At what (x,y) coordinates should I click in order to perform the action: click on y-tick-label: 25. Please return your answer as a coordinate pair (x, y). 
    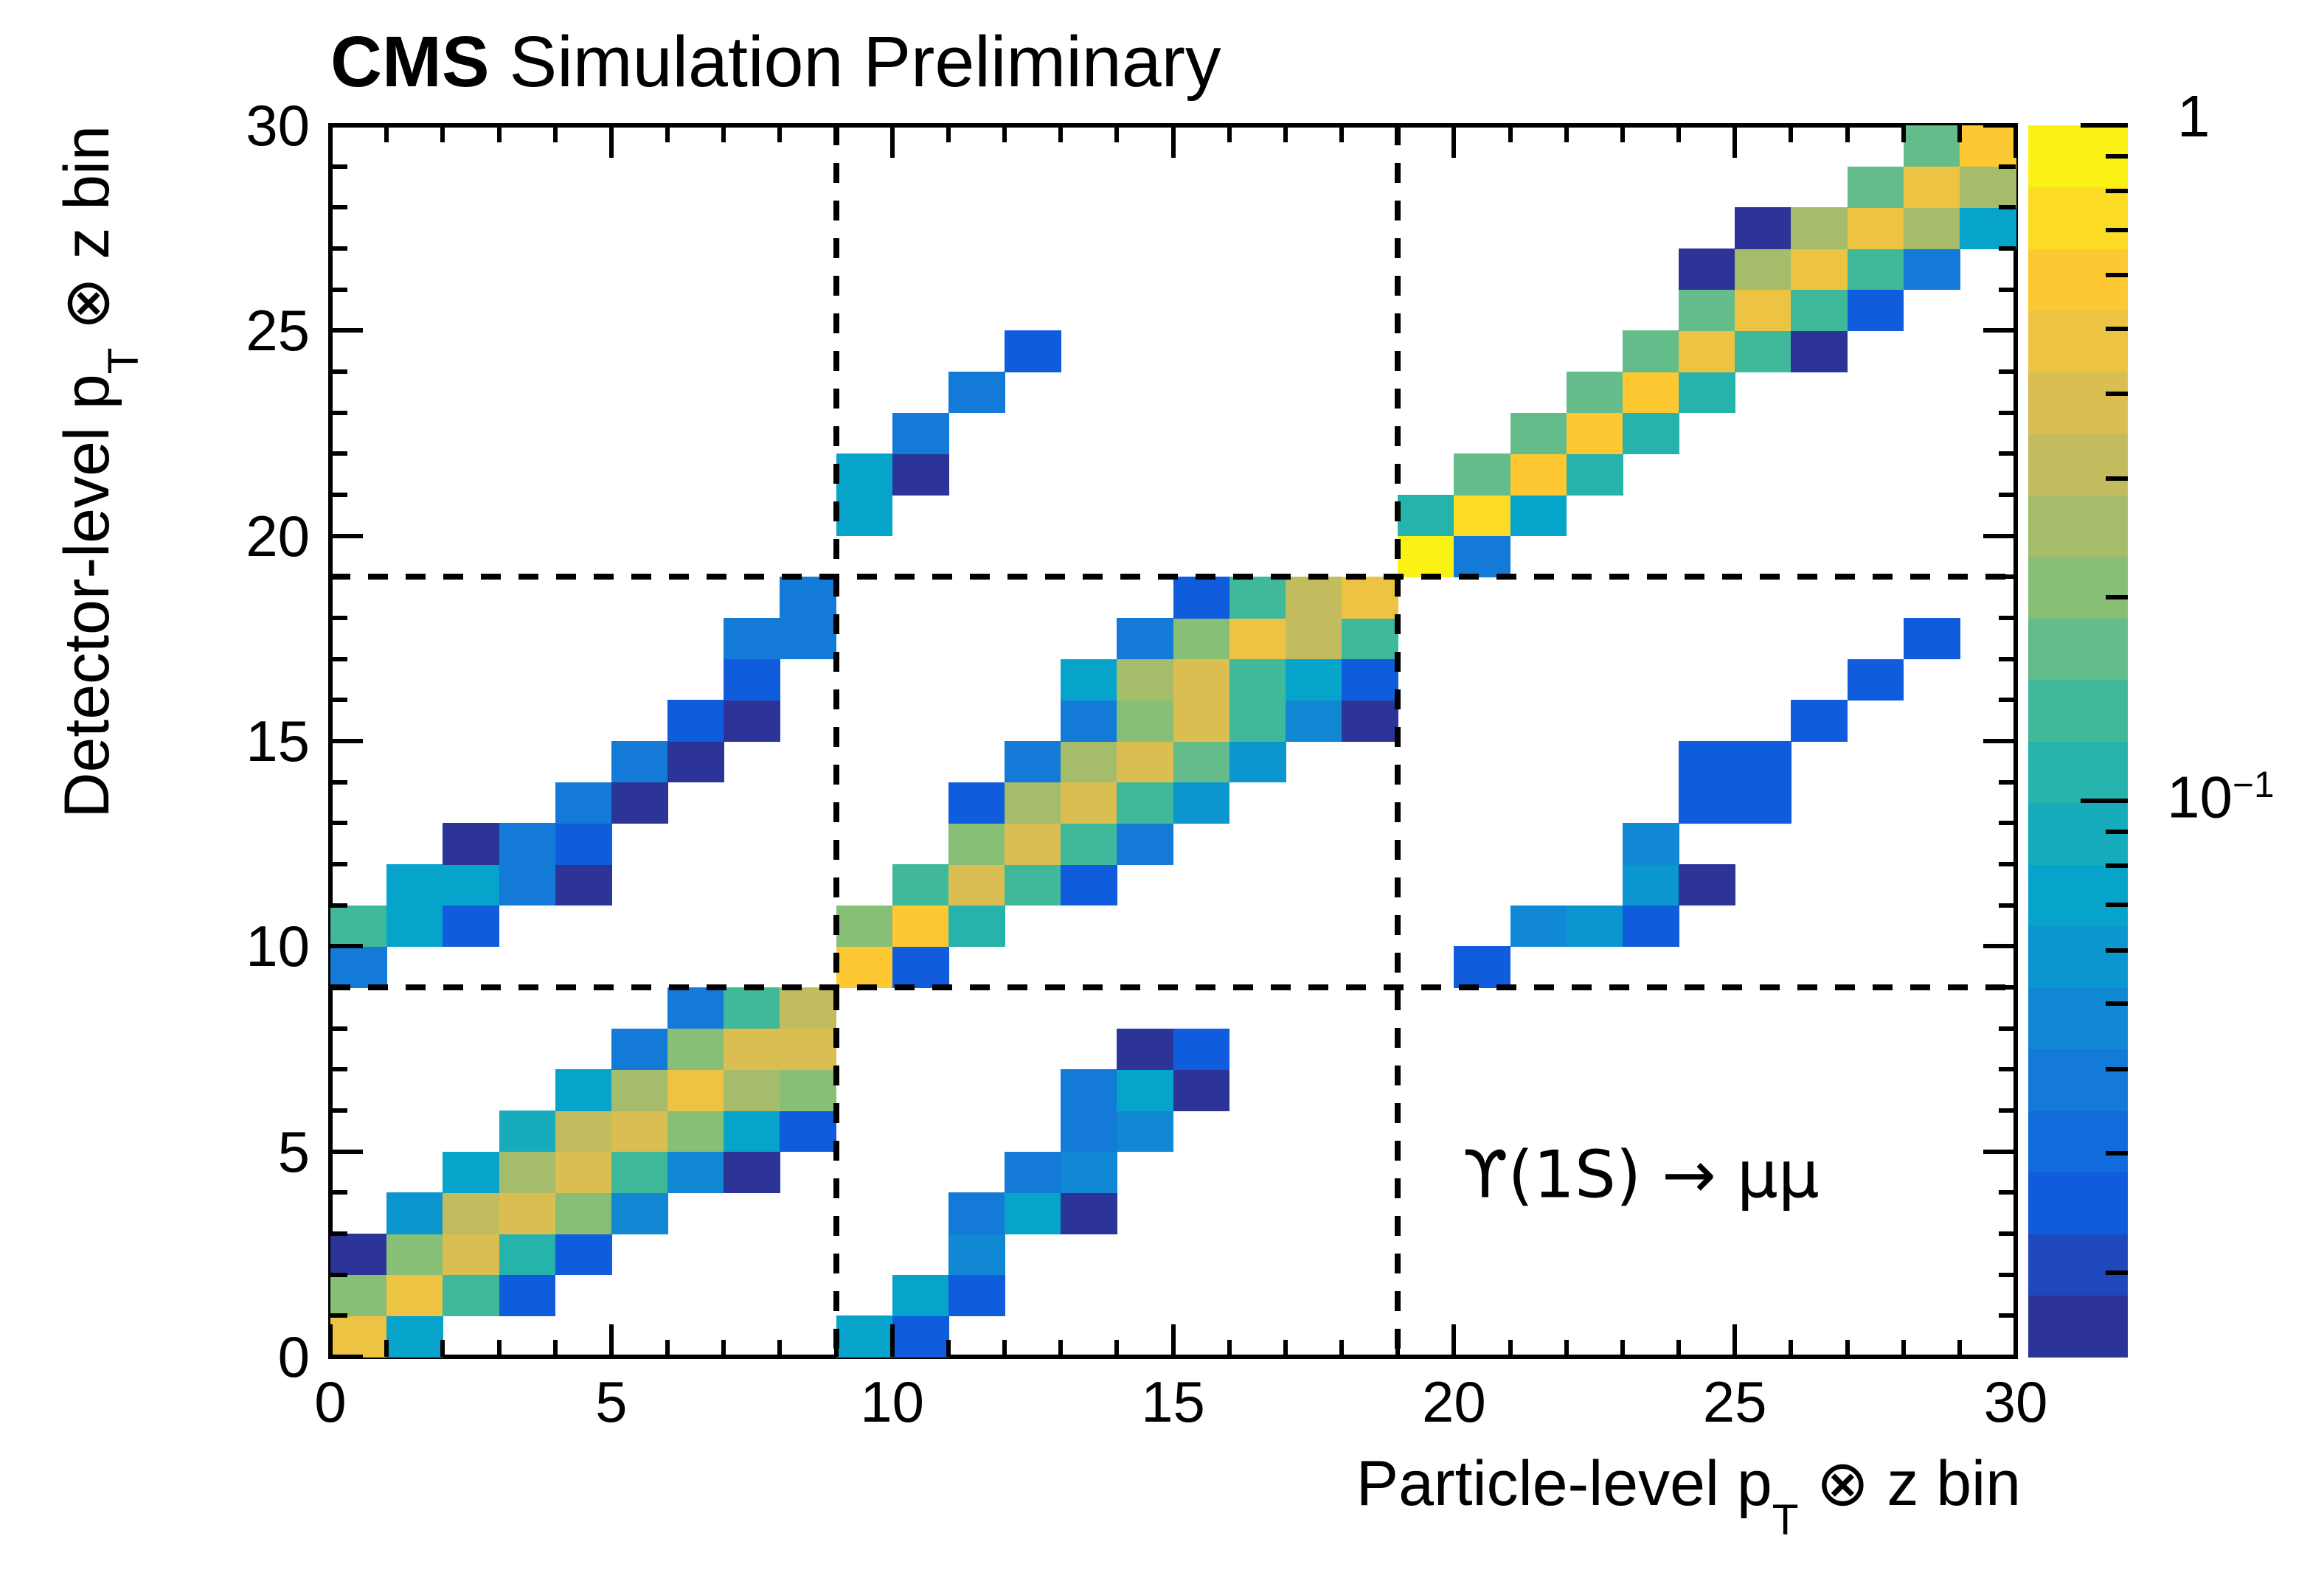
    Looking at the image, I should click on (278, 331).